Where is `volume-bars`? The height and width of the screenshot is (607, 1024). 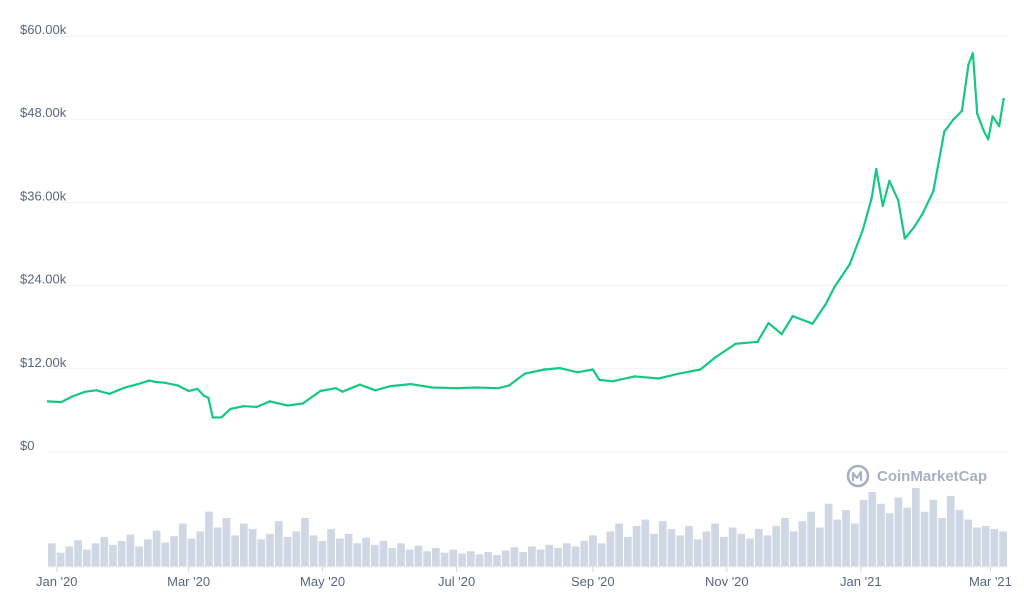 volume-bars is located at coordinates (527, 527).